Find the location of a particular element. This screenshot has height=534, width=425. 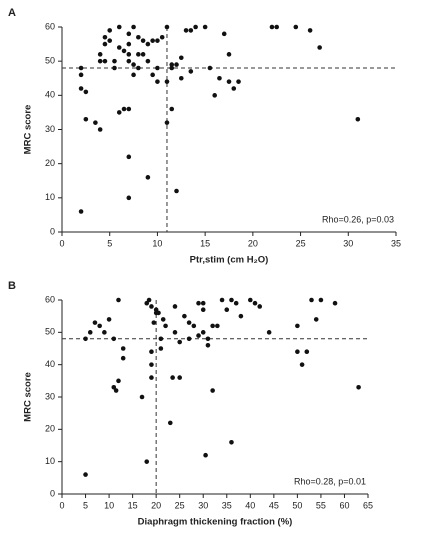

x-tick-label: 35 is located at coordinates (227, 505).